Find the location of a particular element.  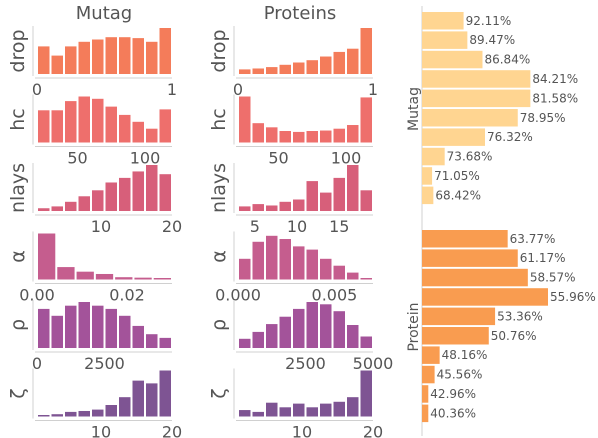

summary-bar-label: 84.21% is located at coordinates (555, 79).